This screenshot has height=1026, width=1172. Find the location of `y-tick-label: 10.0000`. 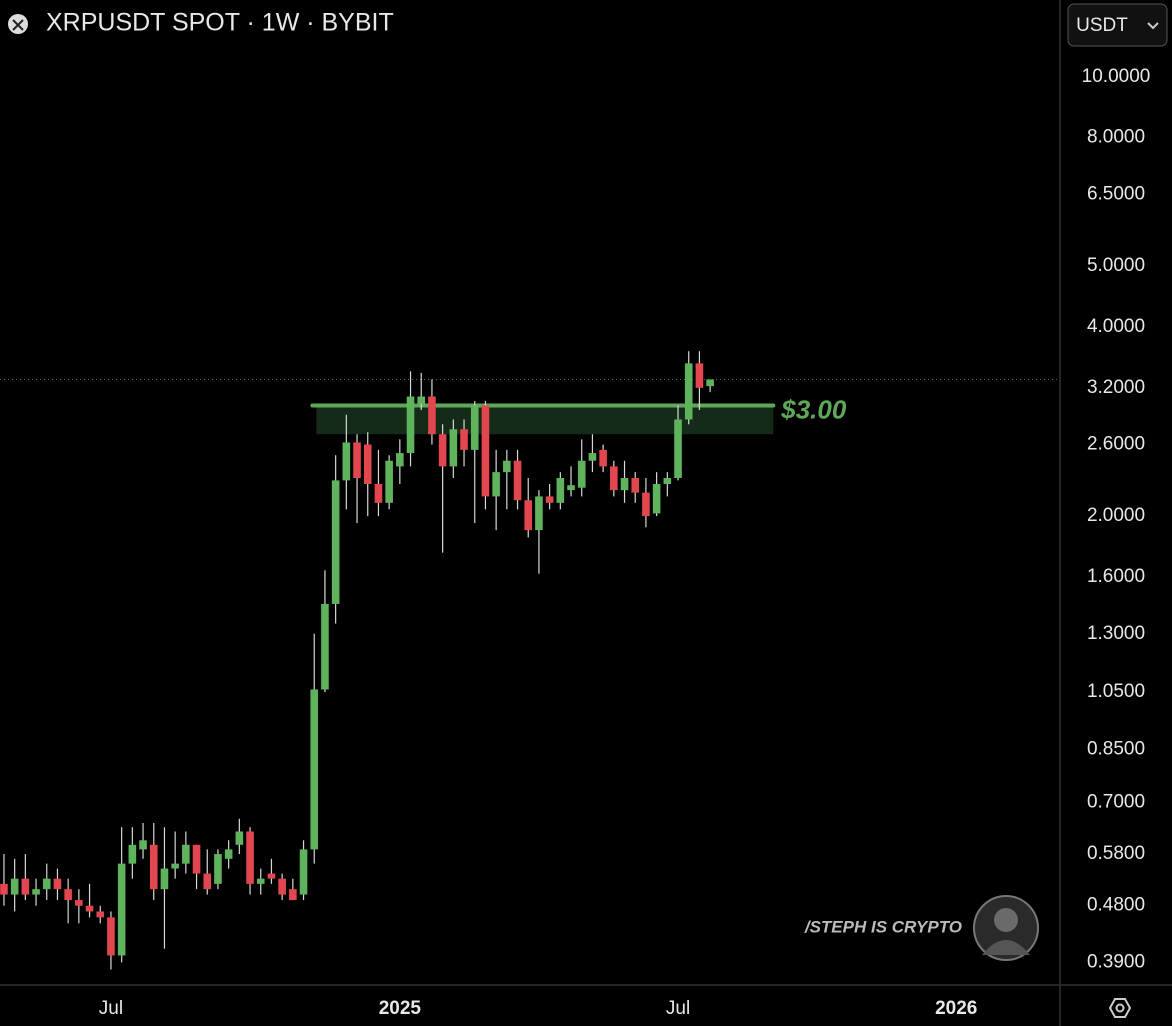

y-tick-label: 10.0000 is located at coordinates (1116, 76).